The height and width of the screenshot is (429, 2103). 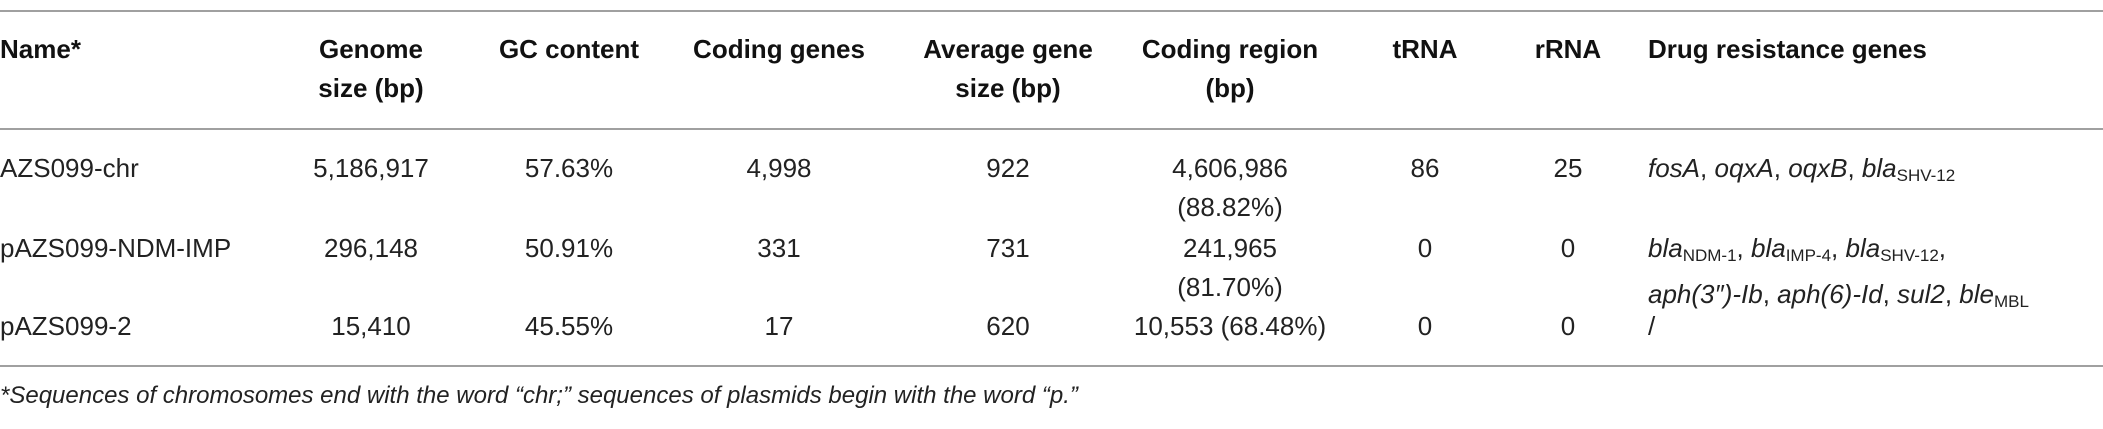 I want to click on table-cell: 296,148, so click(x=371, y=248).